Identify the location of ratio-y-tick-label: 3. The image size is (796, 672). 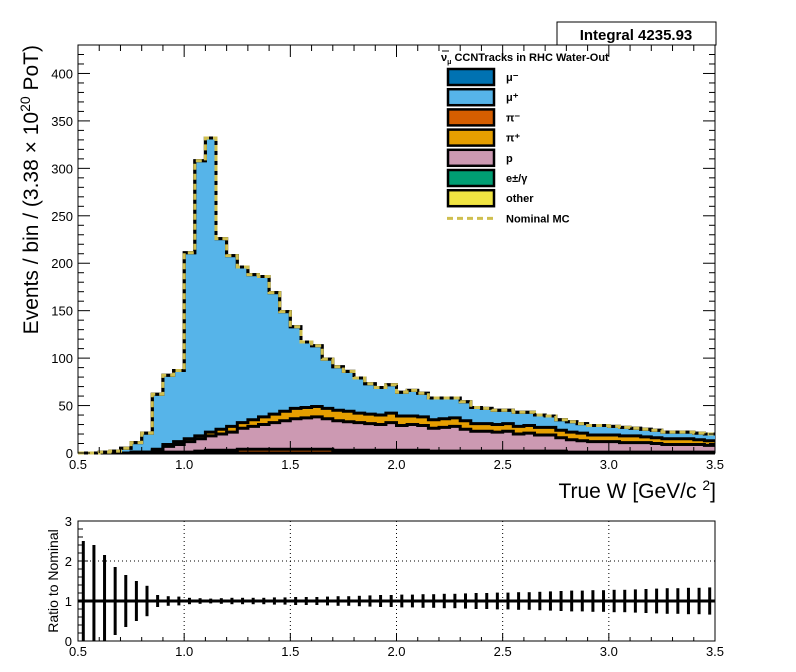
(68, 521).